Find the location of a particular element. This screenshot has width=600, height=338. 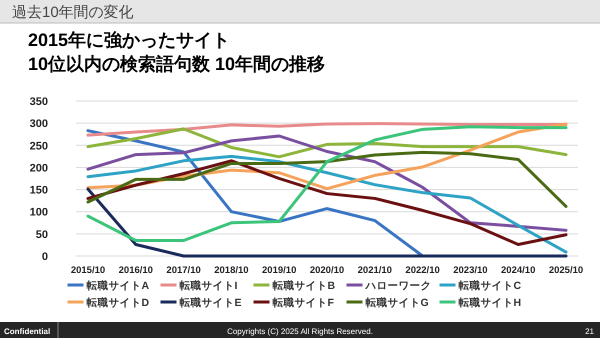

text: Copyrights (C) 2025 All Rights Reserved. is located at coordinates (300, 331).